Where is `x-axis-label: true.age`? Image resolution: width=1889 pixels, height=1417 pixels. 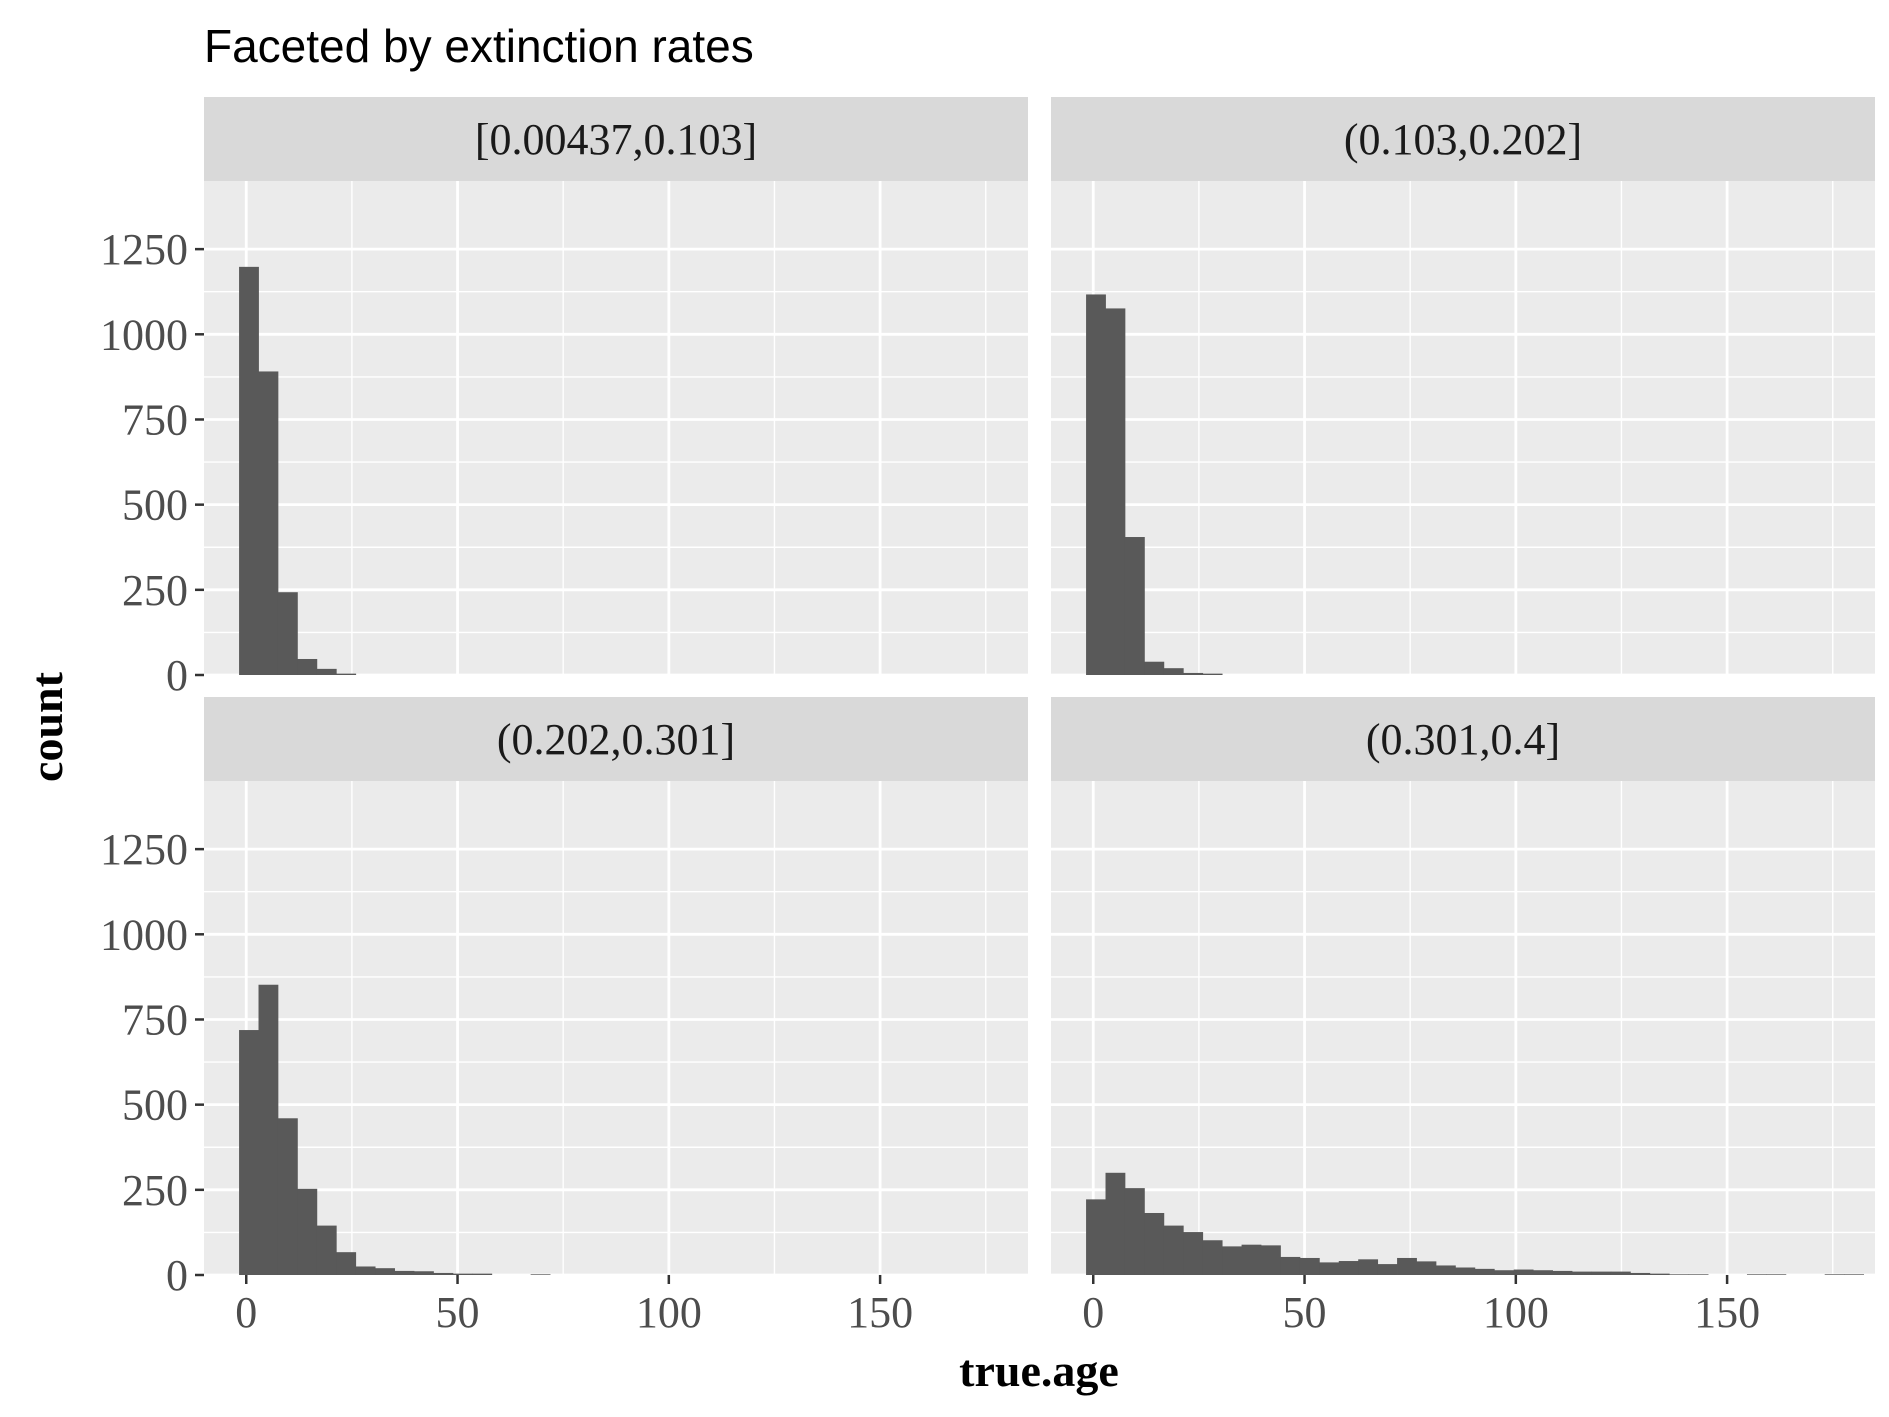
x-axis-label: true.age is located at coordinates (1039, 1370).